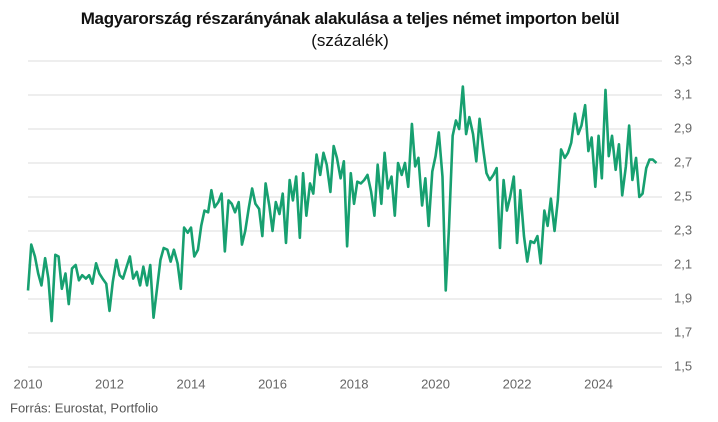 The height and width of the screenshot is (422, 718). I want to click on x-tick-label: 2010, so click(28, 383).